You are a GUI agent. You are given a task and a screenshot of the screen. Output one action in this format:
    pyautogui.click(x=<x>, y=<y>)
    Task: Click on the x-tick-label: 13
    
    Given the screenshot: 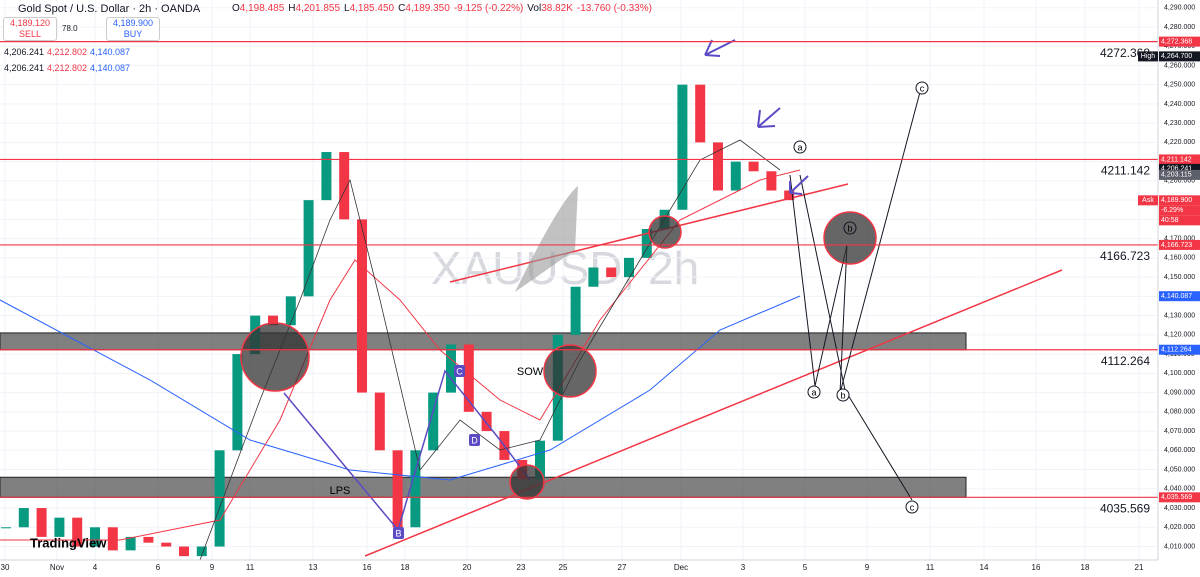 What is the action you would take?
    pyautogui.click(x=313, y=567)
    